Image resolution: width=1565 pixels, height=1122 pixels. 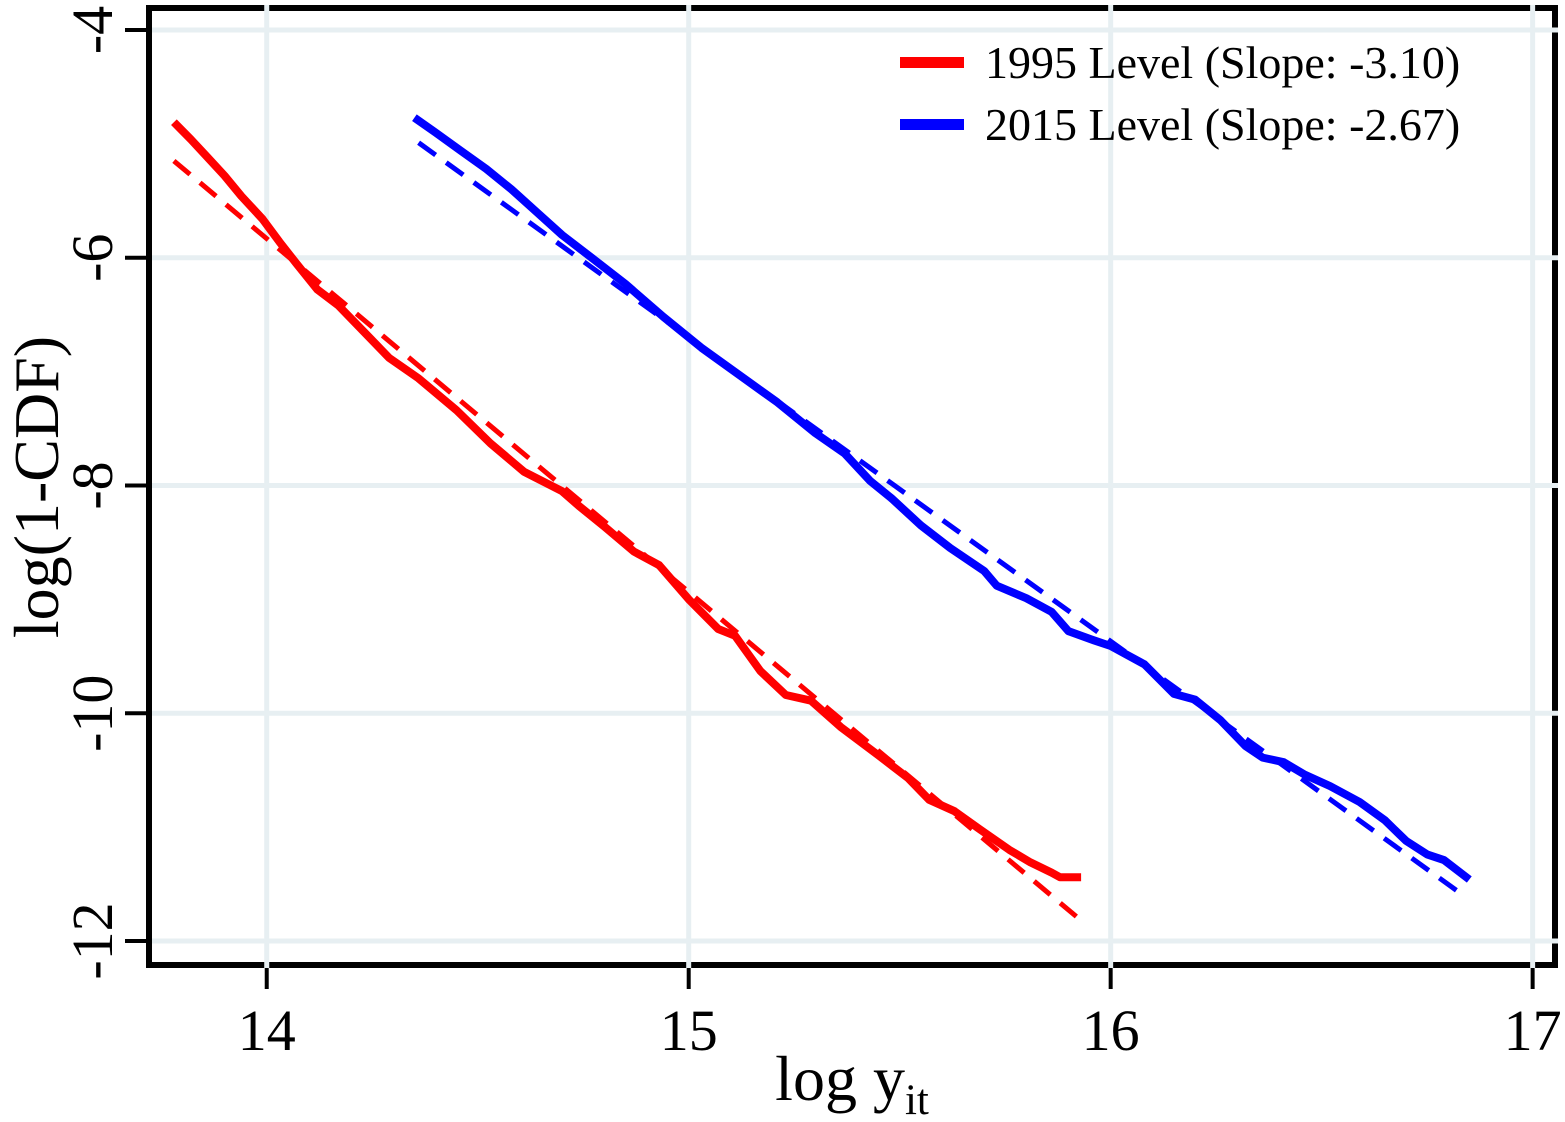 What do you see at coordinates (840, 1078) in the screenshot?
I see `x-axis-title-main: log y` at bounding box center [840, 1078].